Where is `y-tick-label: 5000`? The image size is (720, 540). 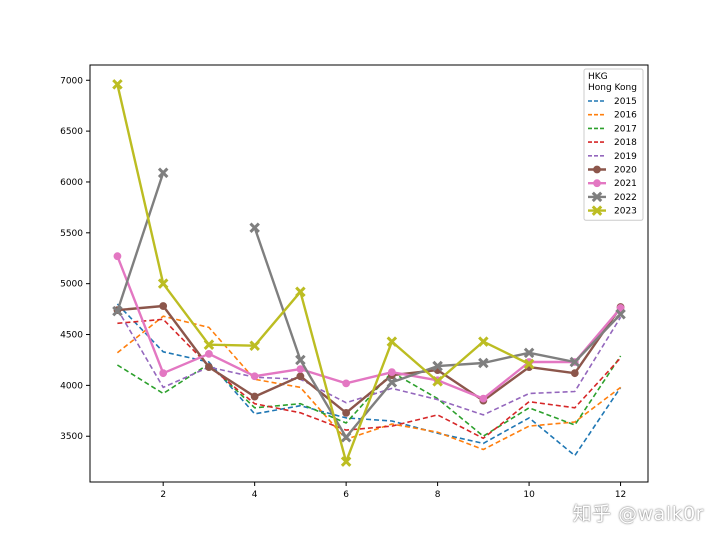
y-tick-label: 5000 is located at coordinates (71, 285).